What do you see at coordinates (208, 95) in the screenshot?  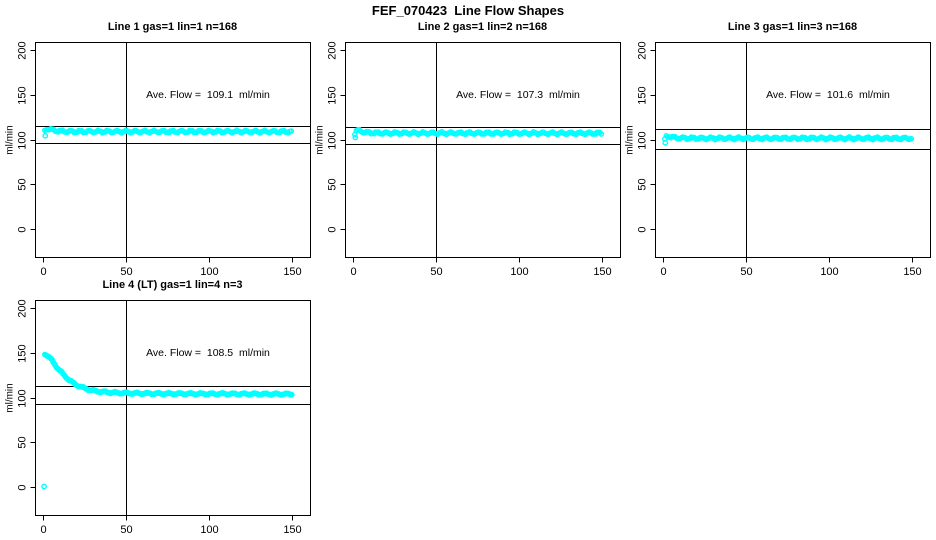 I see `ave-flow-annotation: Ave. Flow = 109.1 ml/min` at bounding box center [208, 95].